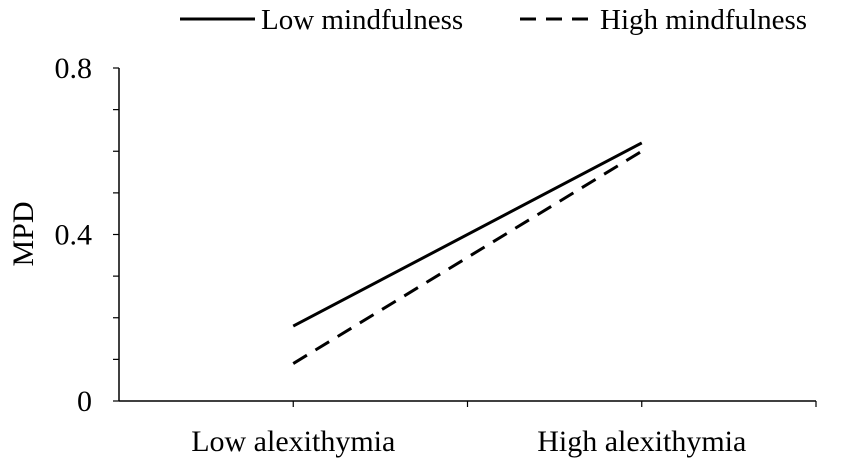 The image size is (851, 464). What do you see at coordinates (84, 401) in the screenshot?
I see `y-tick-label: 0` at bounding box center [84, 401].